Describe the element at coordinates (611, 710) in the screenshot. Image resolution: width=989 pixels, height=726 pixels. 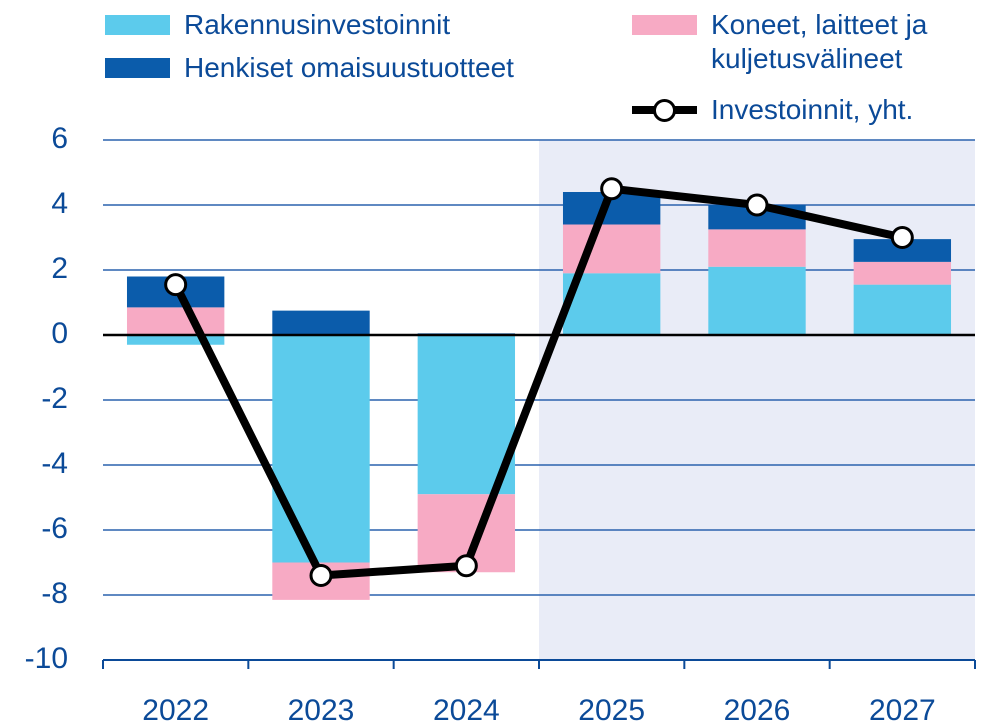
I see `x-tick-label: 2025` at that location.